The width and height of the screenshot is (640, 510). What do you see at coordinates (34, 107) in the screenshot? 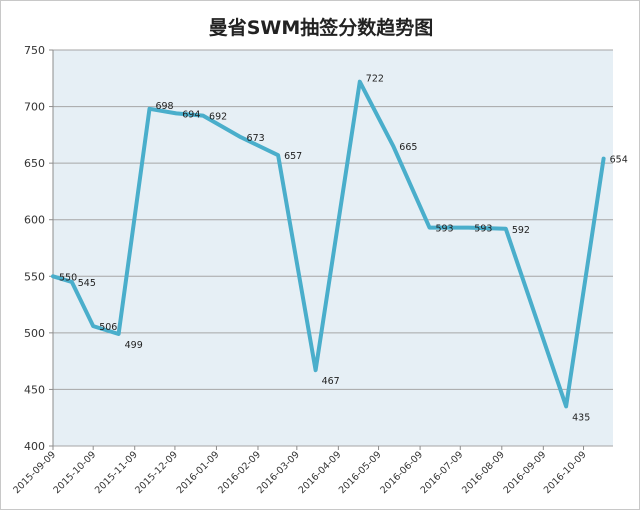
I see `y-tick-label: 700` at bounding box center [34, 107].